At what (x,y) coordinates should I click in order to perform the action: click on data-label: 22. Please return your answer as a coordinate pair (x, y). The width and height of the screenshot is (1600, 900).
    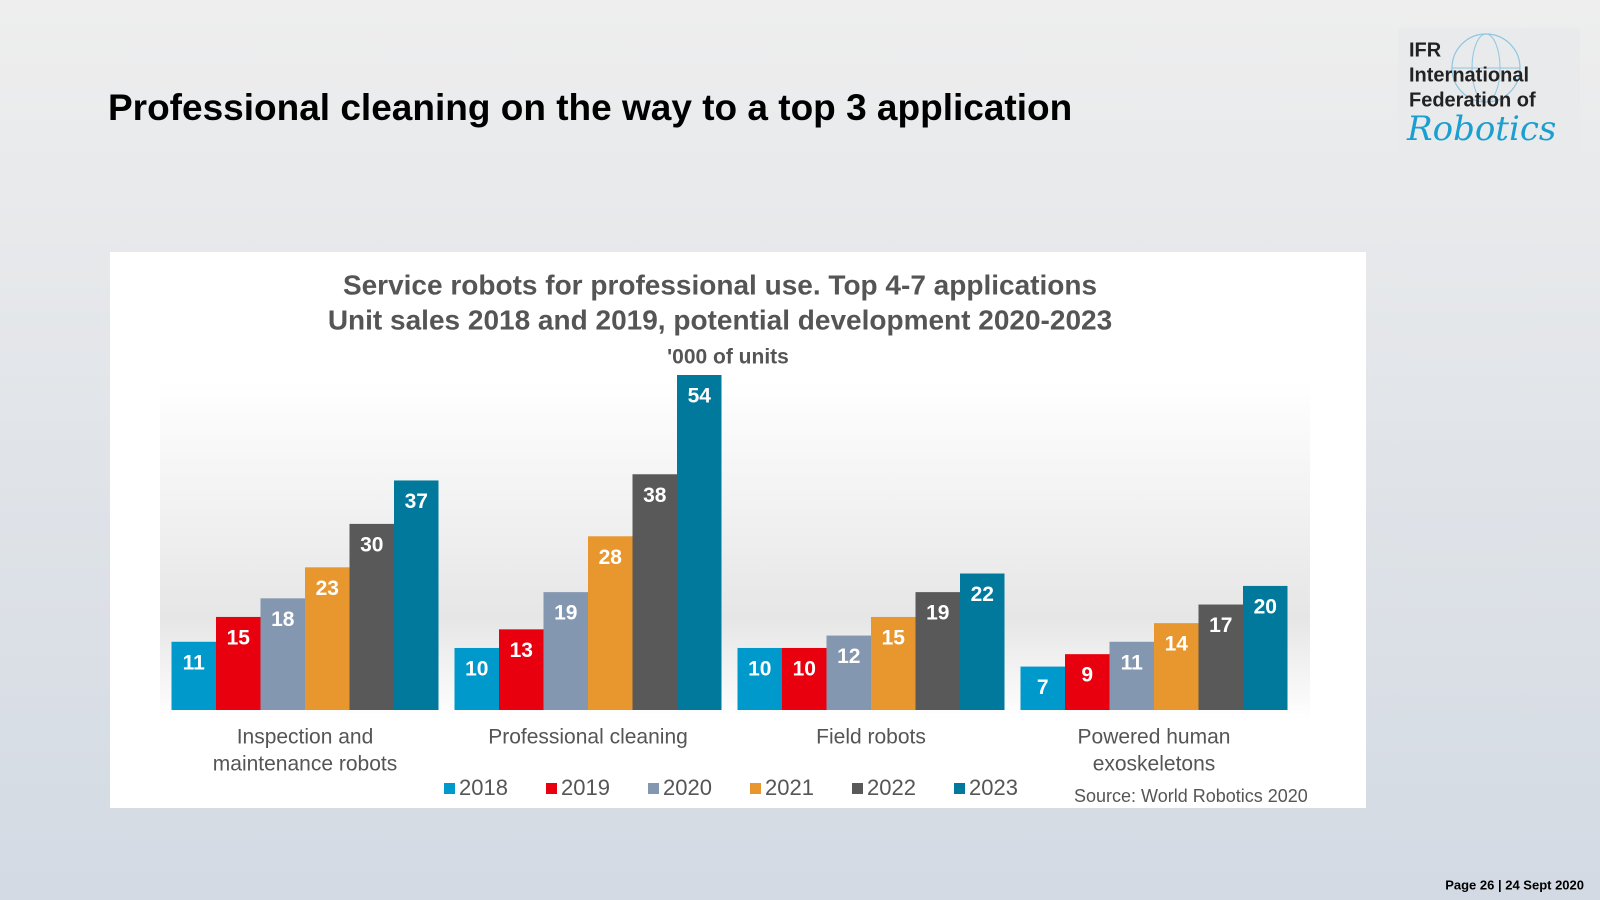
    Looking at the image, I should click on (982, 594).